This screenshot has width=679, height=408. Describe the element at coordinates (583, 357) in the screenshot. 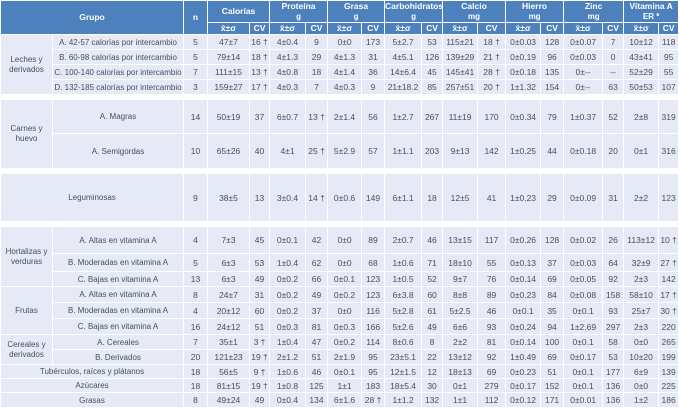

I see `stat-cell: 0±0.17` at that location.